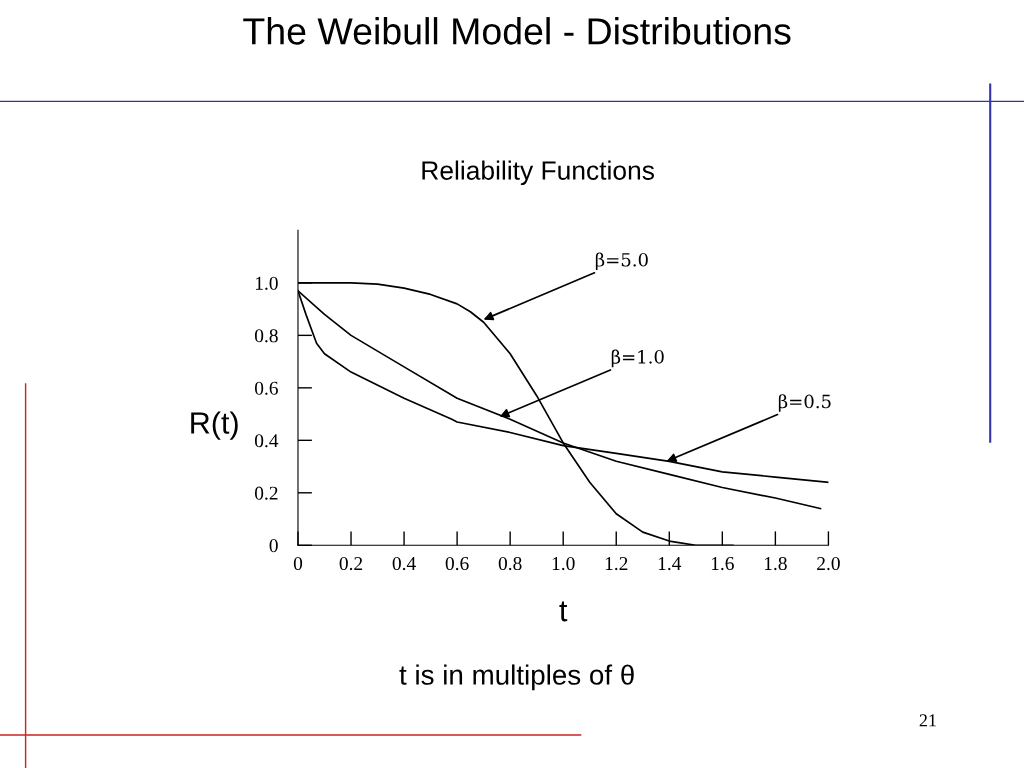  What do you see at coordinates (510, 563) in the screenshot?
I see `x-tick-label: 0.8` at bounding box center [510, 563].